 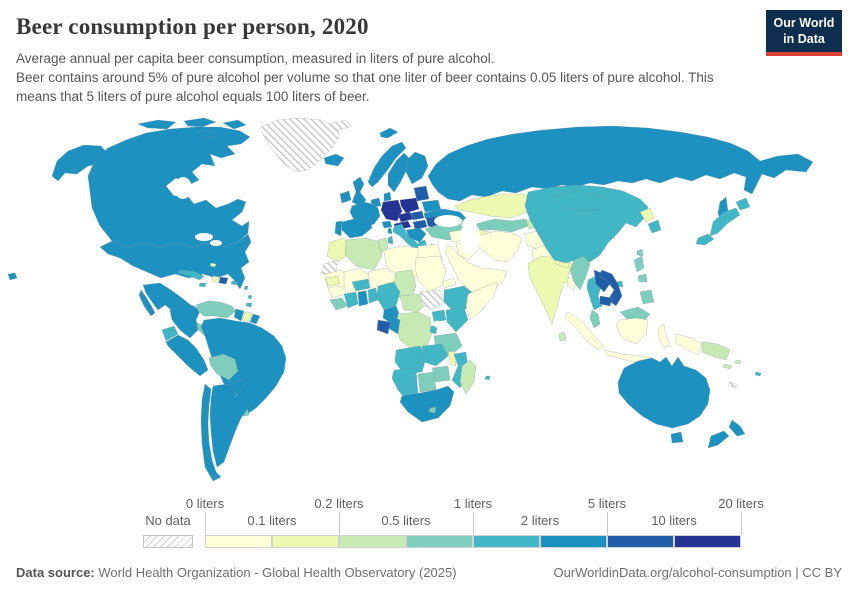 I want to click on country-trinidad, so click(x=249, y=305).